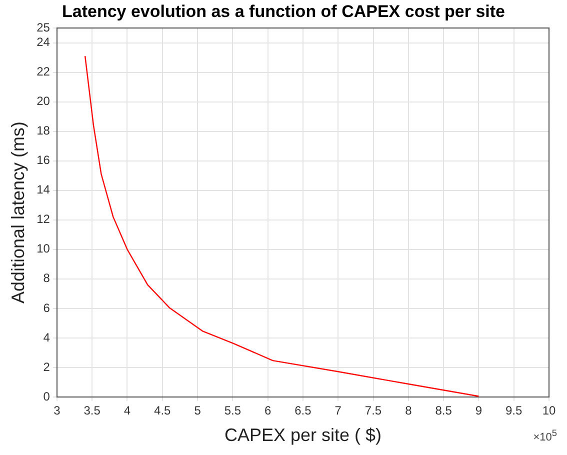 This screenshot has height=455, width=567. Describe the element at coordinates (268, 411) in the screenshot. I see `x-tick-label: 6` at that location.